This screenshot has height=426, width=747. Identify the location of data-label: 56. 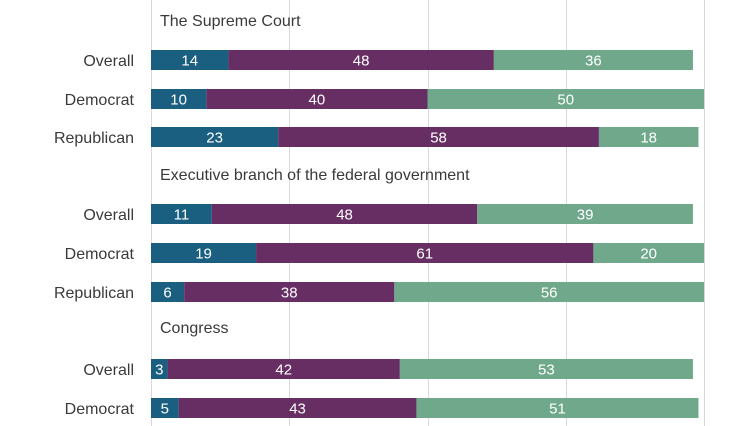
(549, 293).